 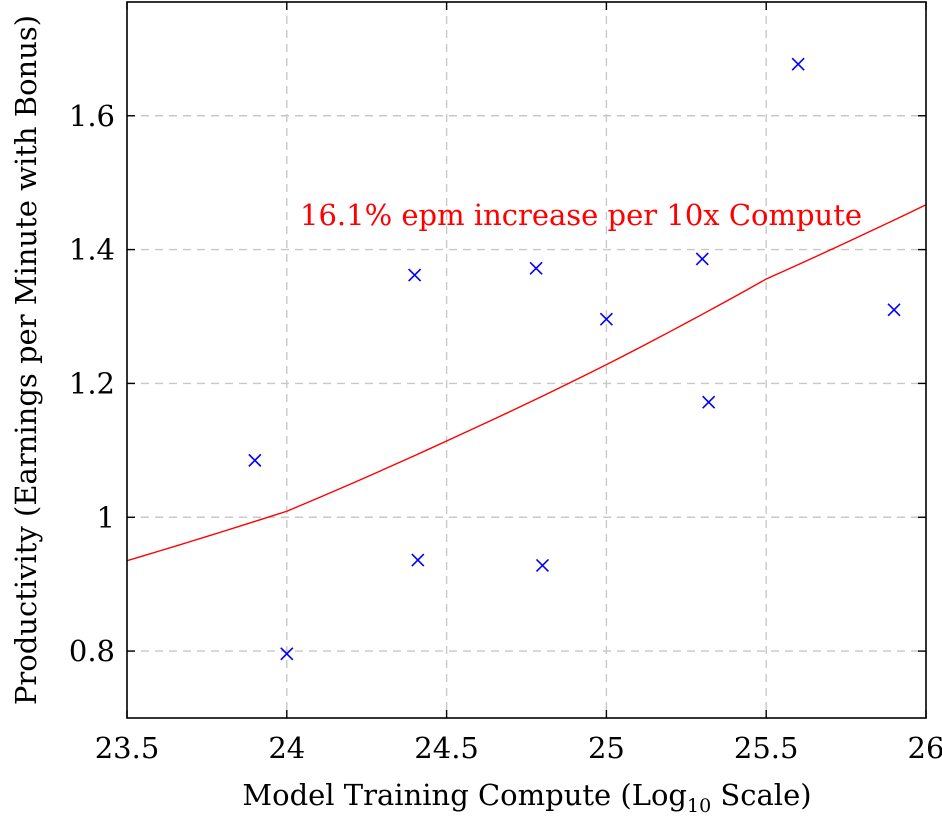 What do you see at coordinates (761, 795) in the screenshot?
I see `x-axis-title-tail: Scale)` at bounding box center [761, 795].